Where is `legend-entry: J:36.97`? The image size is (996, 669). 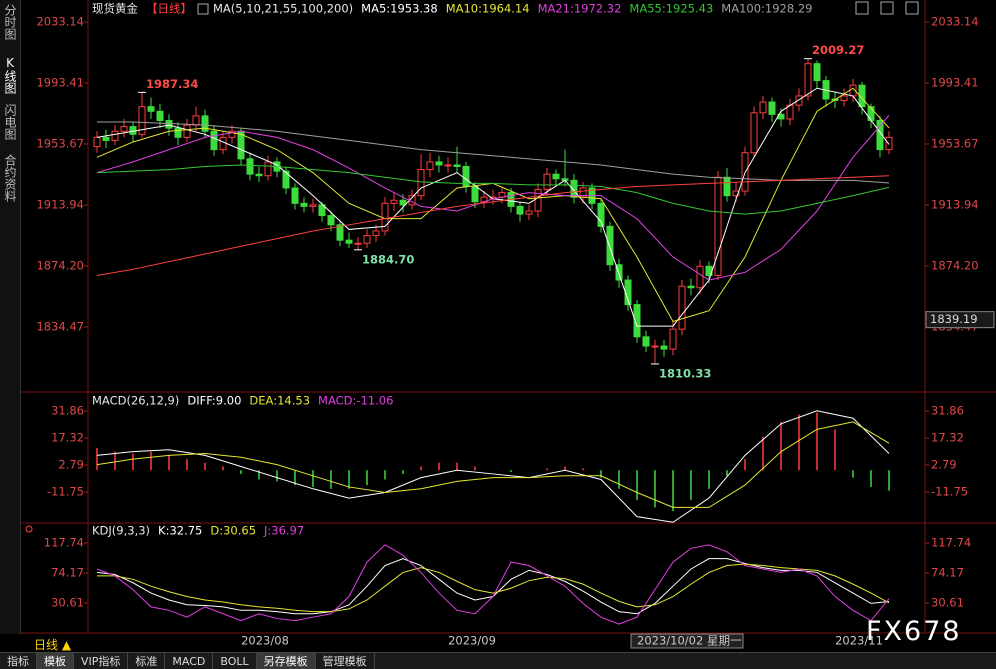 legend-entry: J:36.97 is located at coordinates (283, 531).